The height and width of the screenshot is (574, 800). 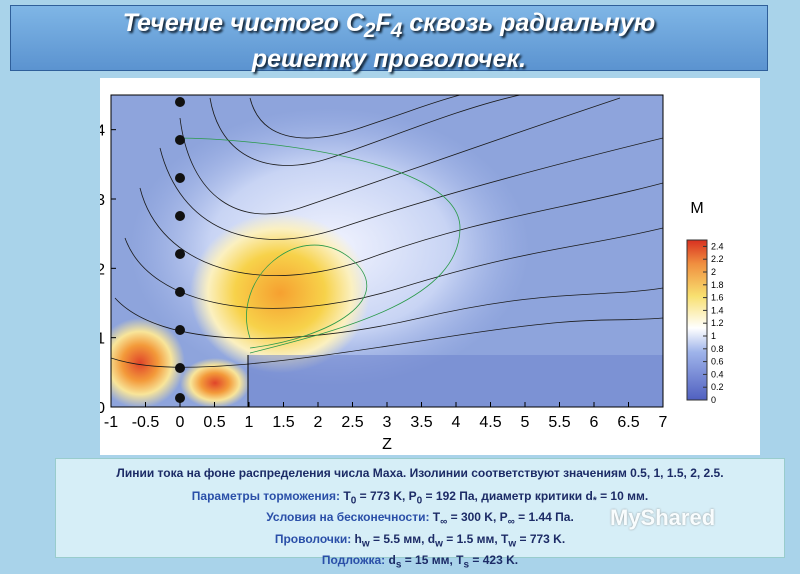 I want to click on colorbar-label: M, so click(x=696, y=208).